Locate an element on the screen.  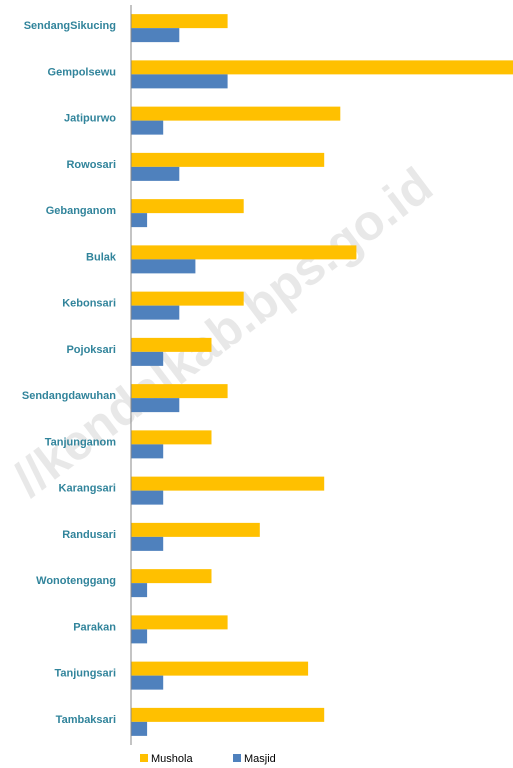
category-label: Tambaksari is located at coordinates (86, 720).